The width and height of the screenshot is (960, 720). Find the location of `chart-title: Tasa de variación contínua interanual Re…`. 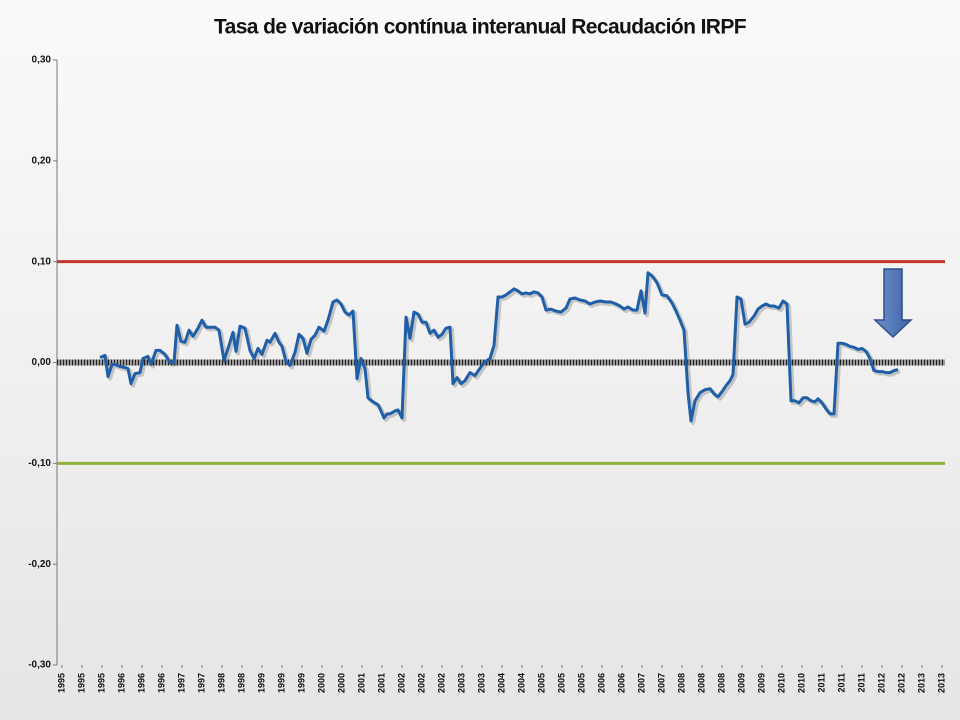

chart-title: Tasa de variación contínua interanual Re… is located at coordinates (480, 27).